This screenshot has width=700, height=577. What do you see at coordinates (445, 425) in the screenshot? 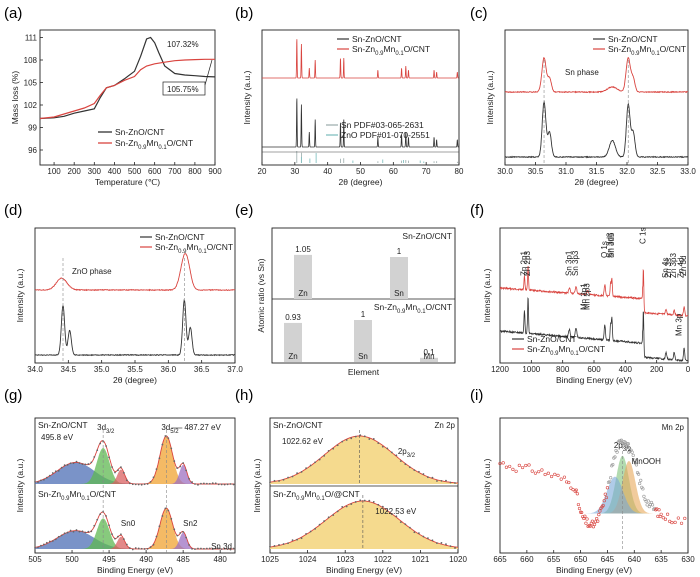
I see `annotation-h-region: Zn 2p` at bounding box center [445, 425].